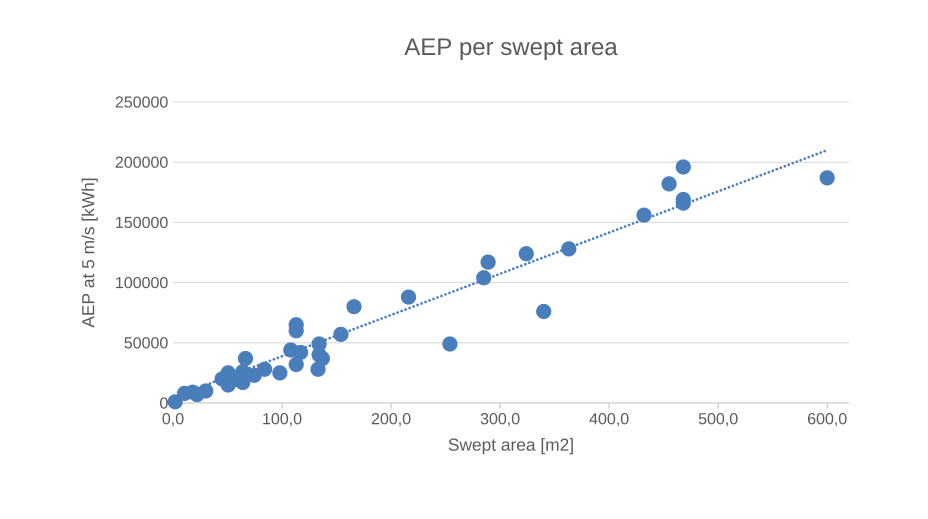 This screenshot has width=928, height=519. Describe the element at coordinates (142, 102) in the screenshot. I see `y-tick-label: 250000` at that location.